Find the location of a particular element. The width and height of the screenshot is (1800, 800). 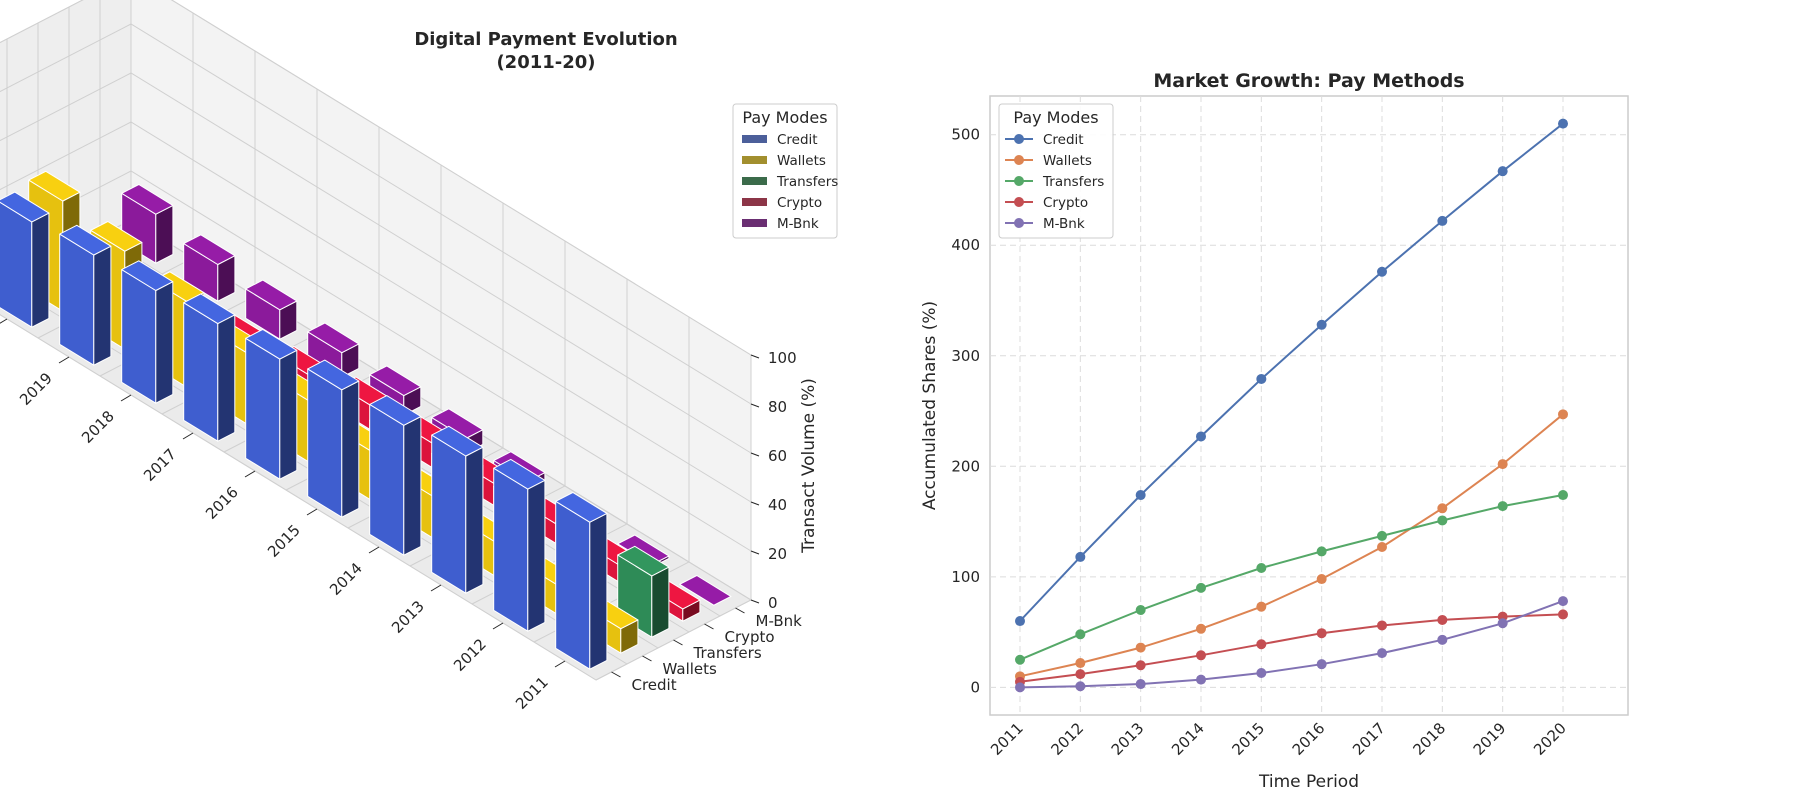

z-tick-label: 80 is located at coordinates (777, 407).